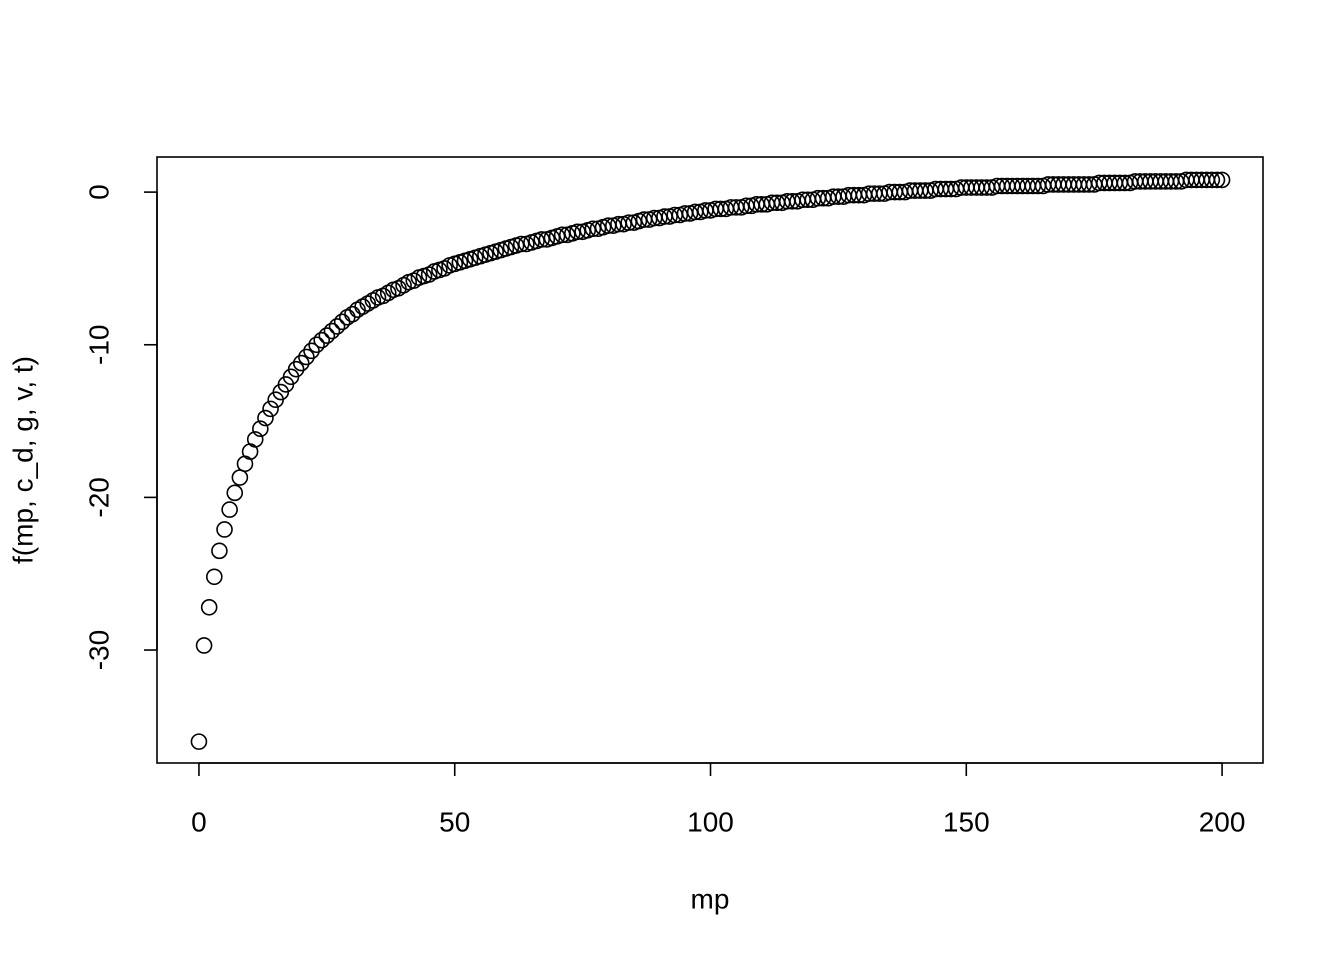 The height and width of the screenshot is (960, 1344). I want to click on y-tick-label: 0, so click(98, 192).